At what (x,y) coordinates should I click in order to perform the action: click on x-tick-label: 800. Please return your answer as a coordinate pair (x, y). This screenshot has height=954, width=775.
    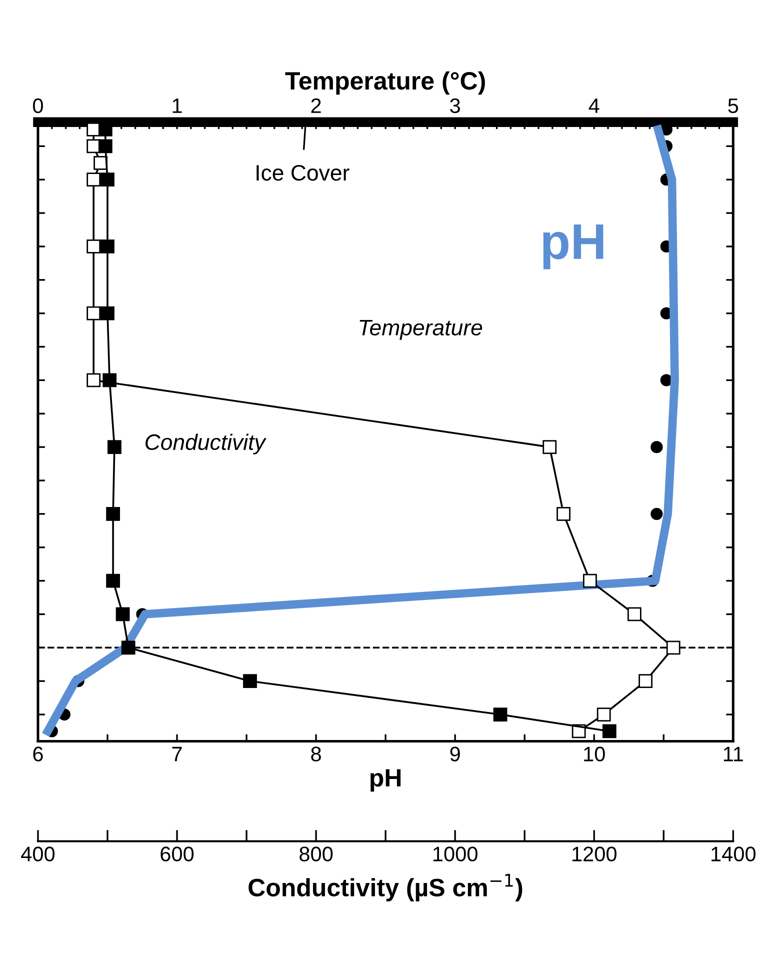
    Looking at the image, I should click on (316, 854).